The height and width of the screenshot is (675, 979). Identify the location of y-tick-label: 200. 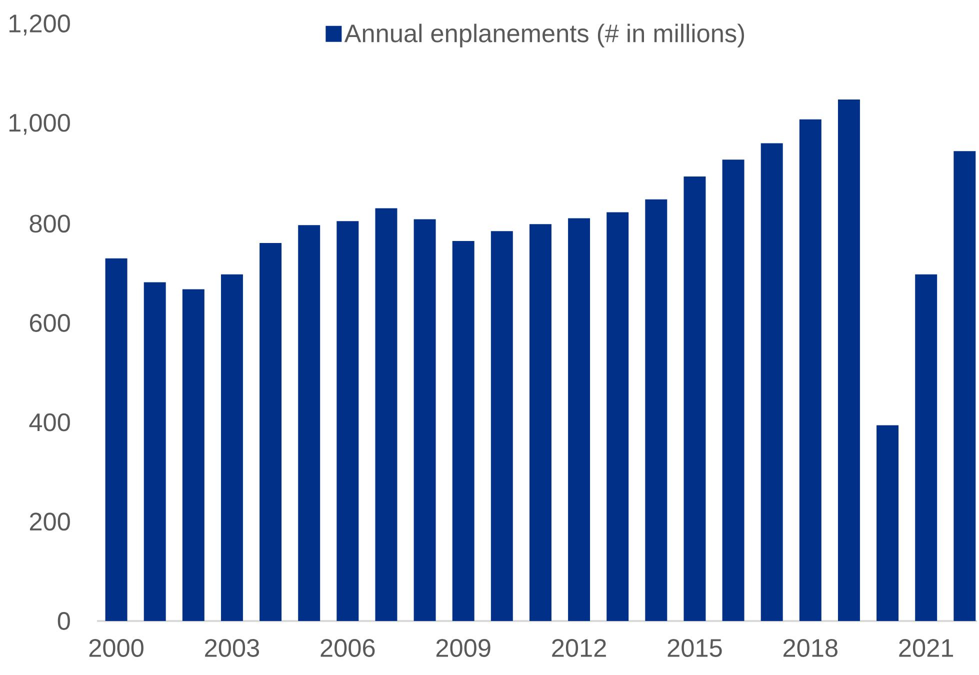
(50, 521).